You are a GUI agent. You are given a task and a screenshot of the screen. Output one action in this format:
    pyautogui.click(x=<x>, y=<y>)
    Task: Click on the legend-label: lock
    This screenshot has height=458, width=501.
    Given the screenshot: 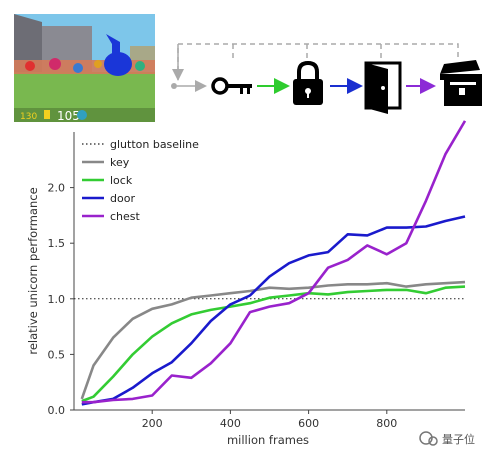 What is the action you would take?
    pyautogui.click(x=121, y=180)
    